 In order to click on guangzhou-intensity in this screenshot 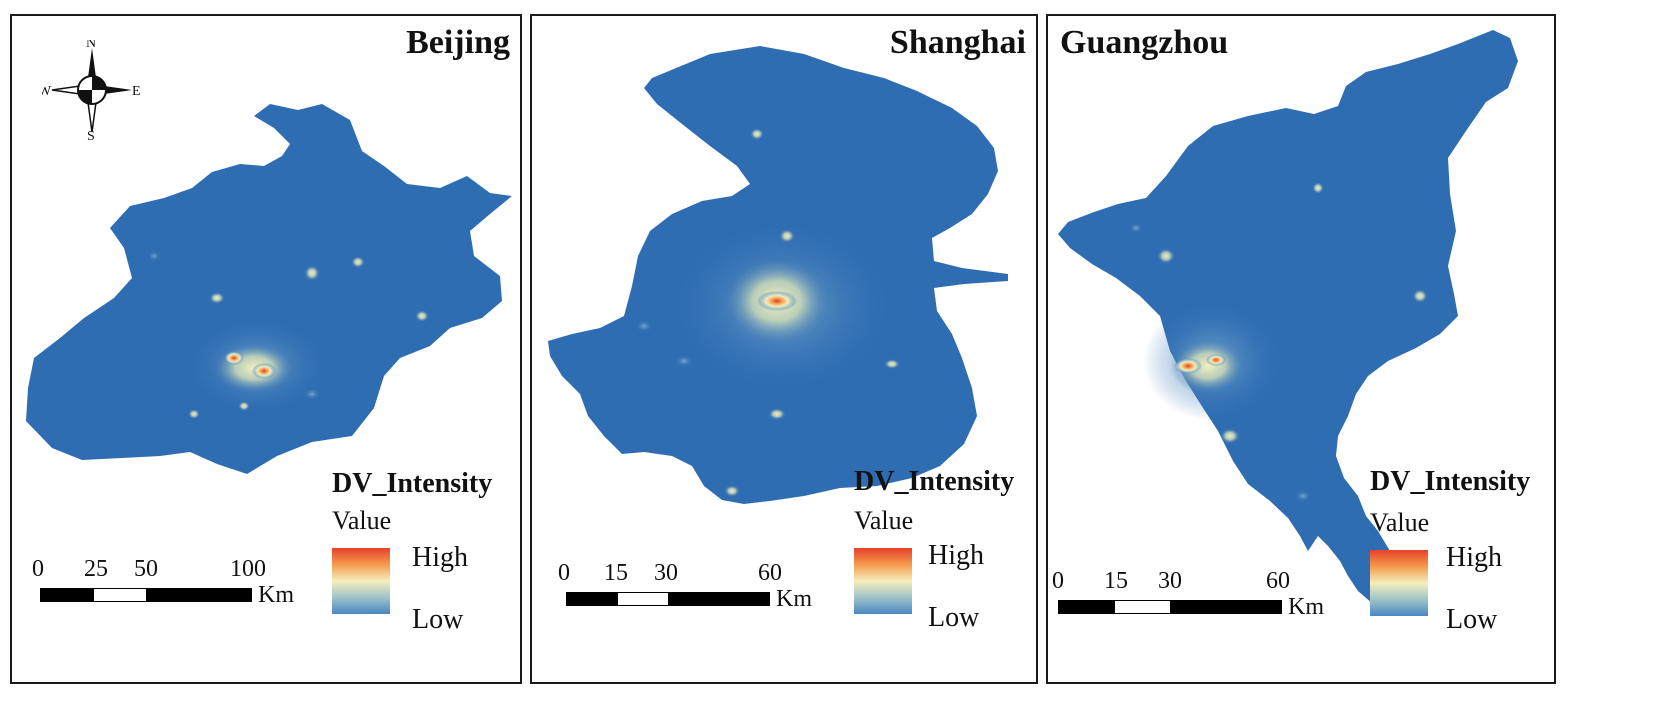, I will do `click(1278, 342)`.